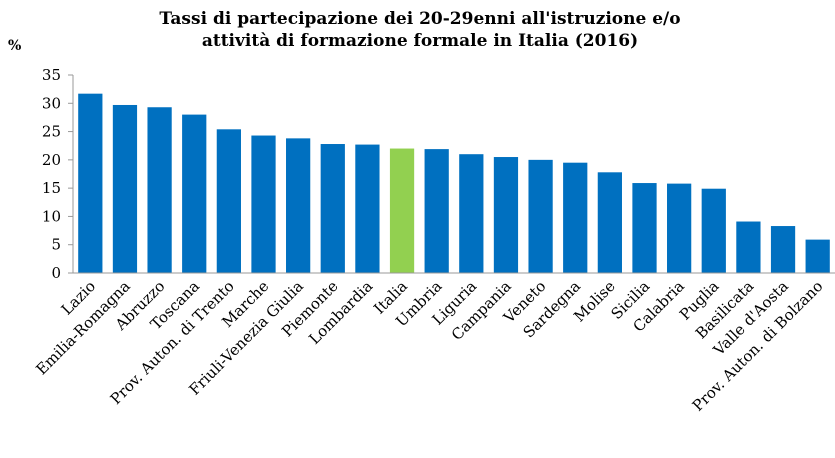 The height and width of the screenshot is (458, 835). Describe the element at coordinates (56, 245) in the screenshot. I see `y-tick-label: 5` at that location.